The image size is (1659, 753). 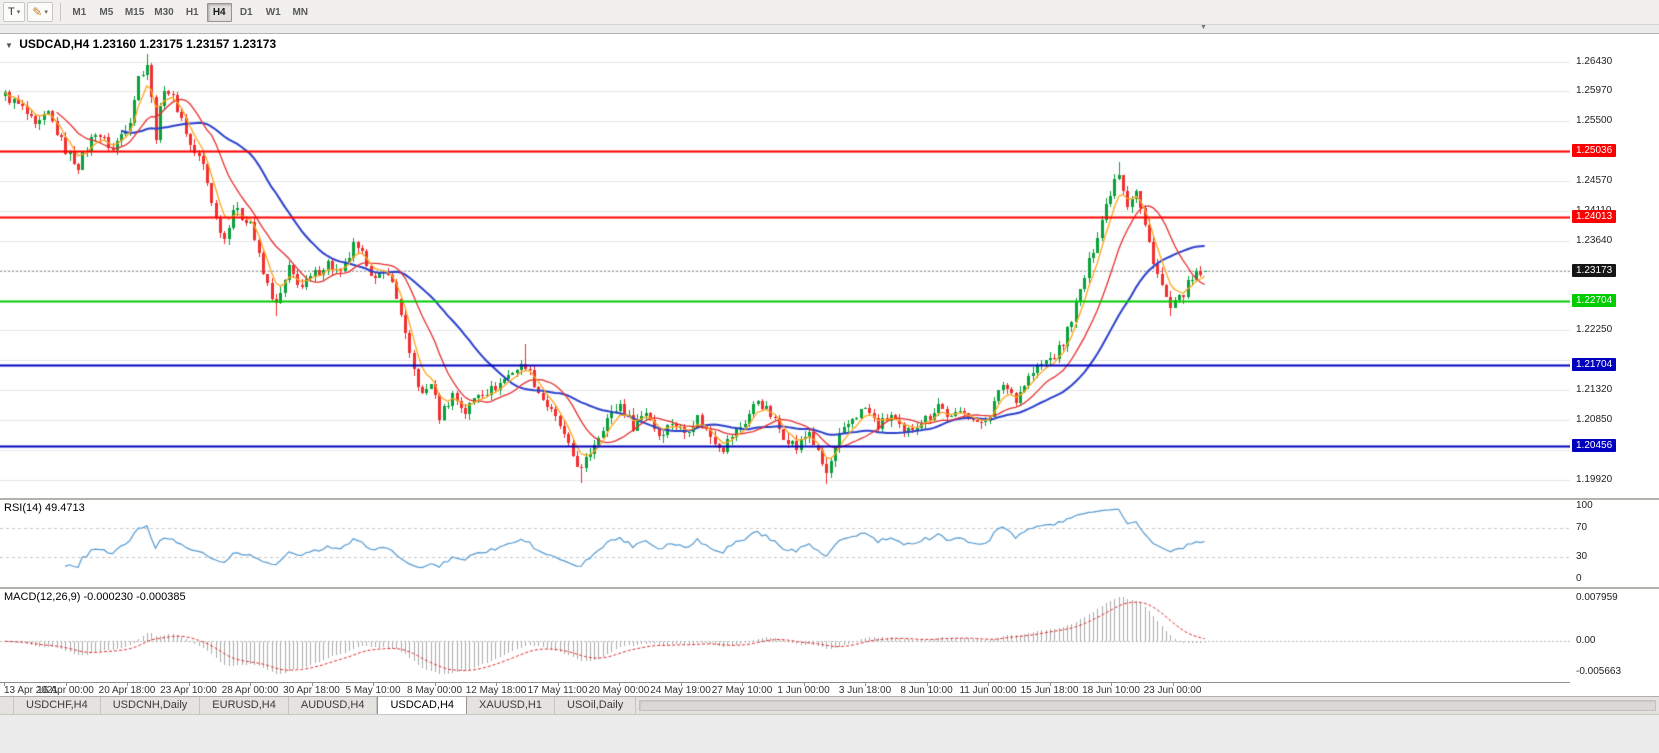 I want to click on level-price-badge: 1.24013, so click(x=1594, y=216).